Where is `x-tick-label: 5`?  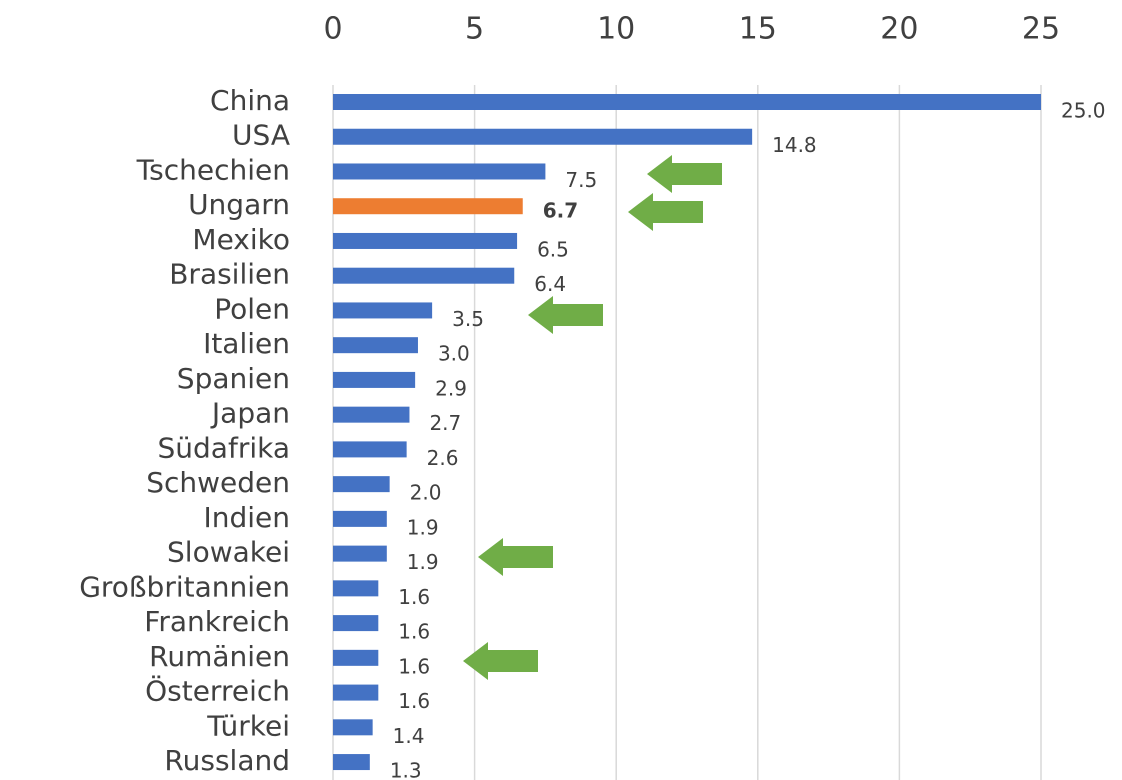 x-tick-label: 5 is located at coordinates (474, 29).